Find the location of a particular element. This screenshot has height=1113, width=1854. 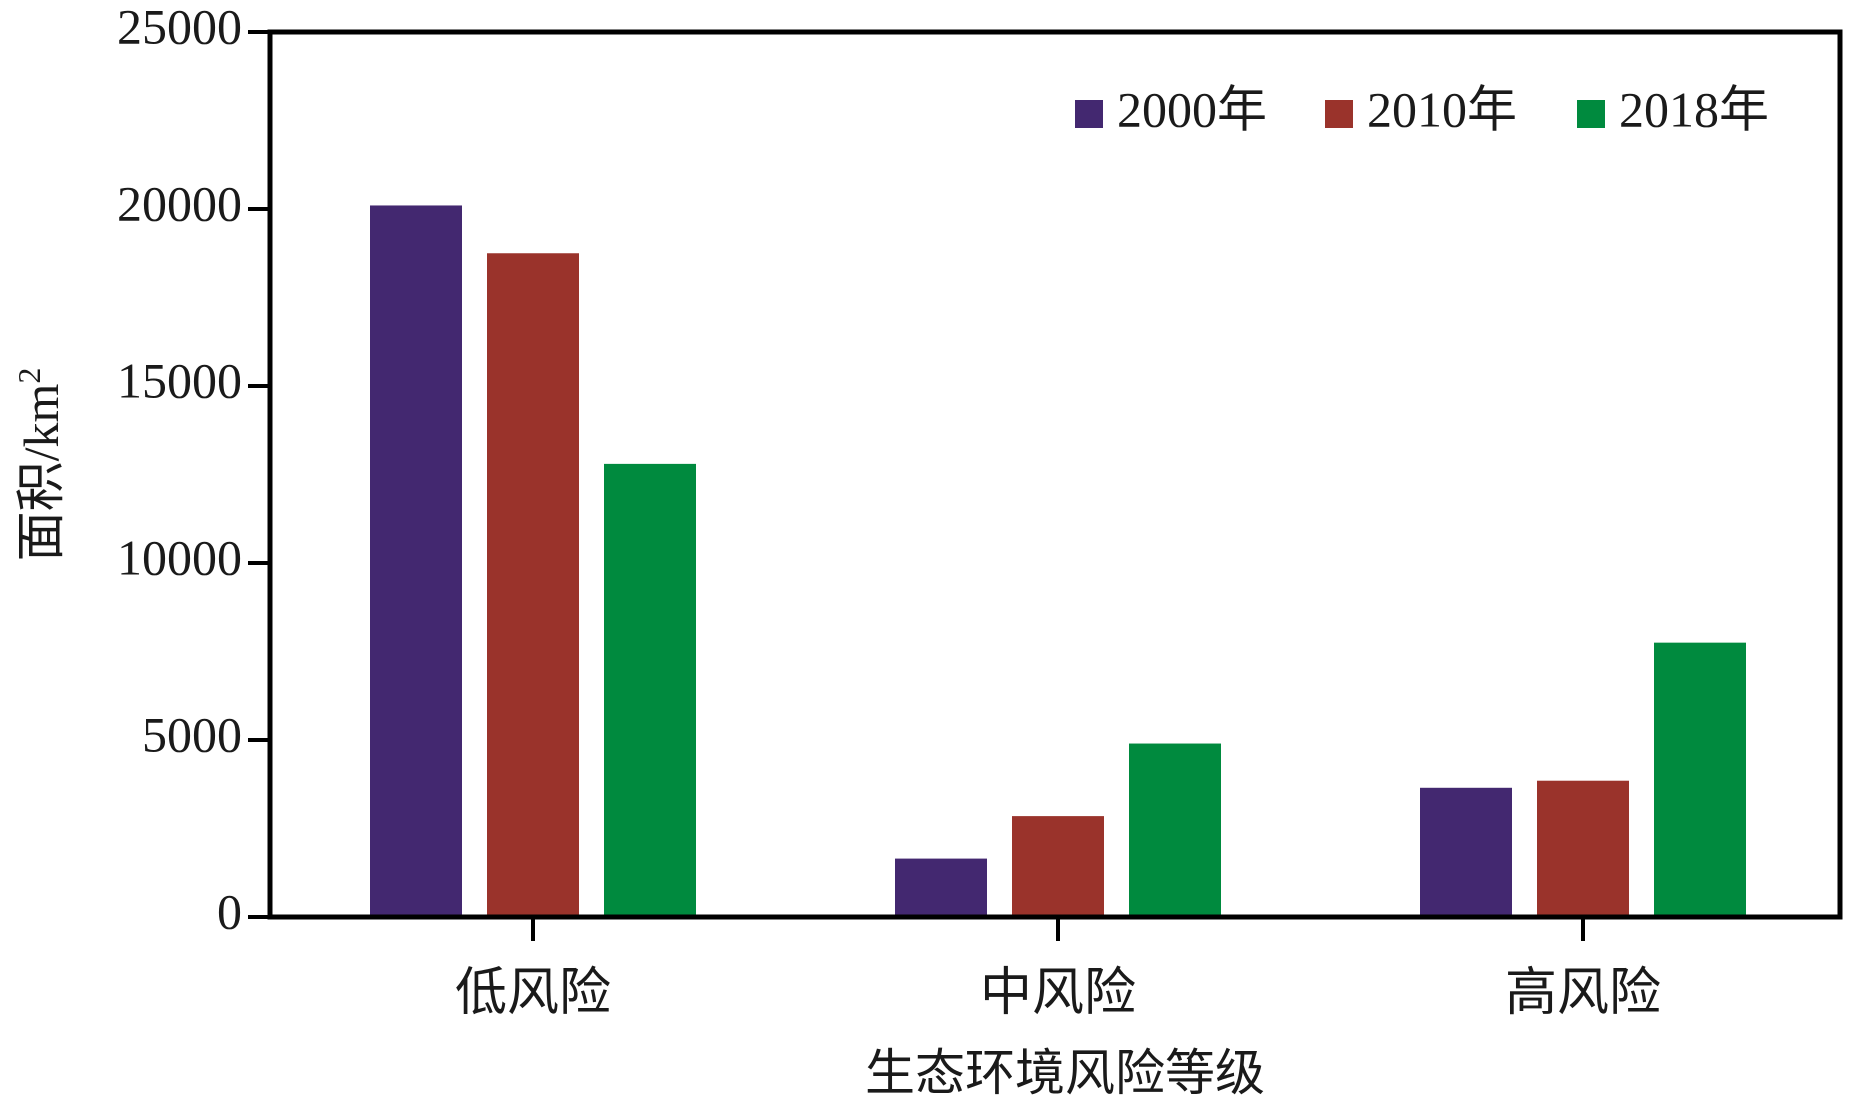

y-tick-label: 15000 is located at coordinates (179, 380).